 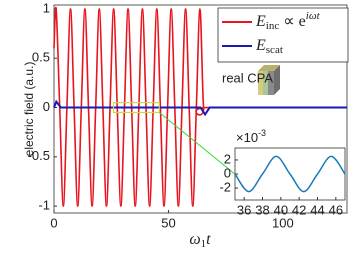 What do you see at coordinates (262, 133) in the screenshot?
I see `exponent-power: -3` at bounding box center [262, 133].